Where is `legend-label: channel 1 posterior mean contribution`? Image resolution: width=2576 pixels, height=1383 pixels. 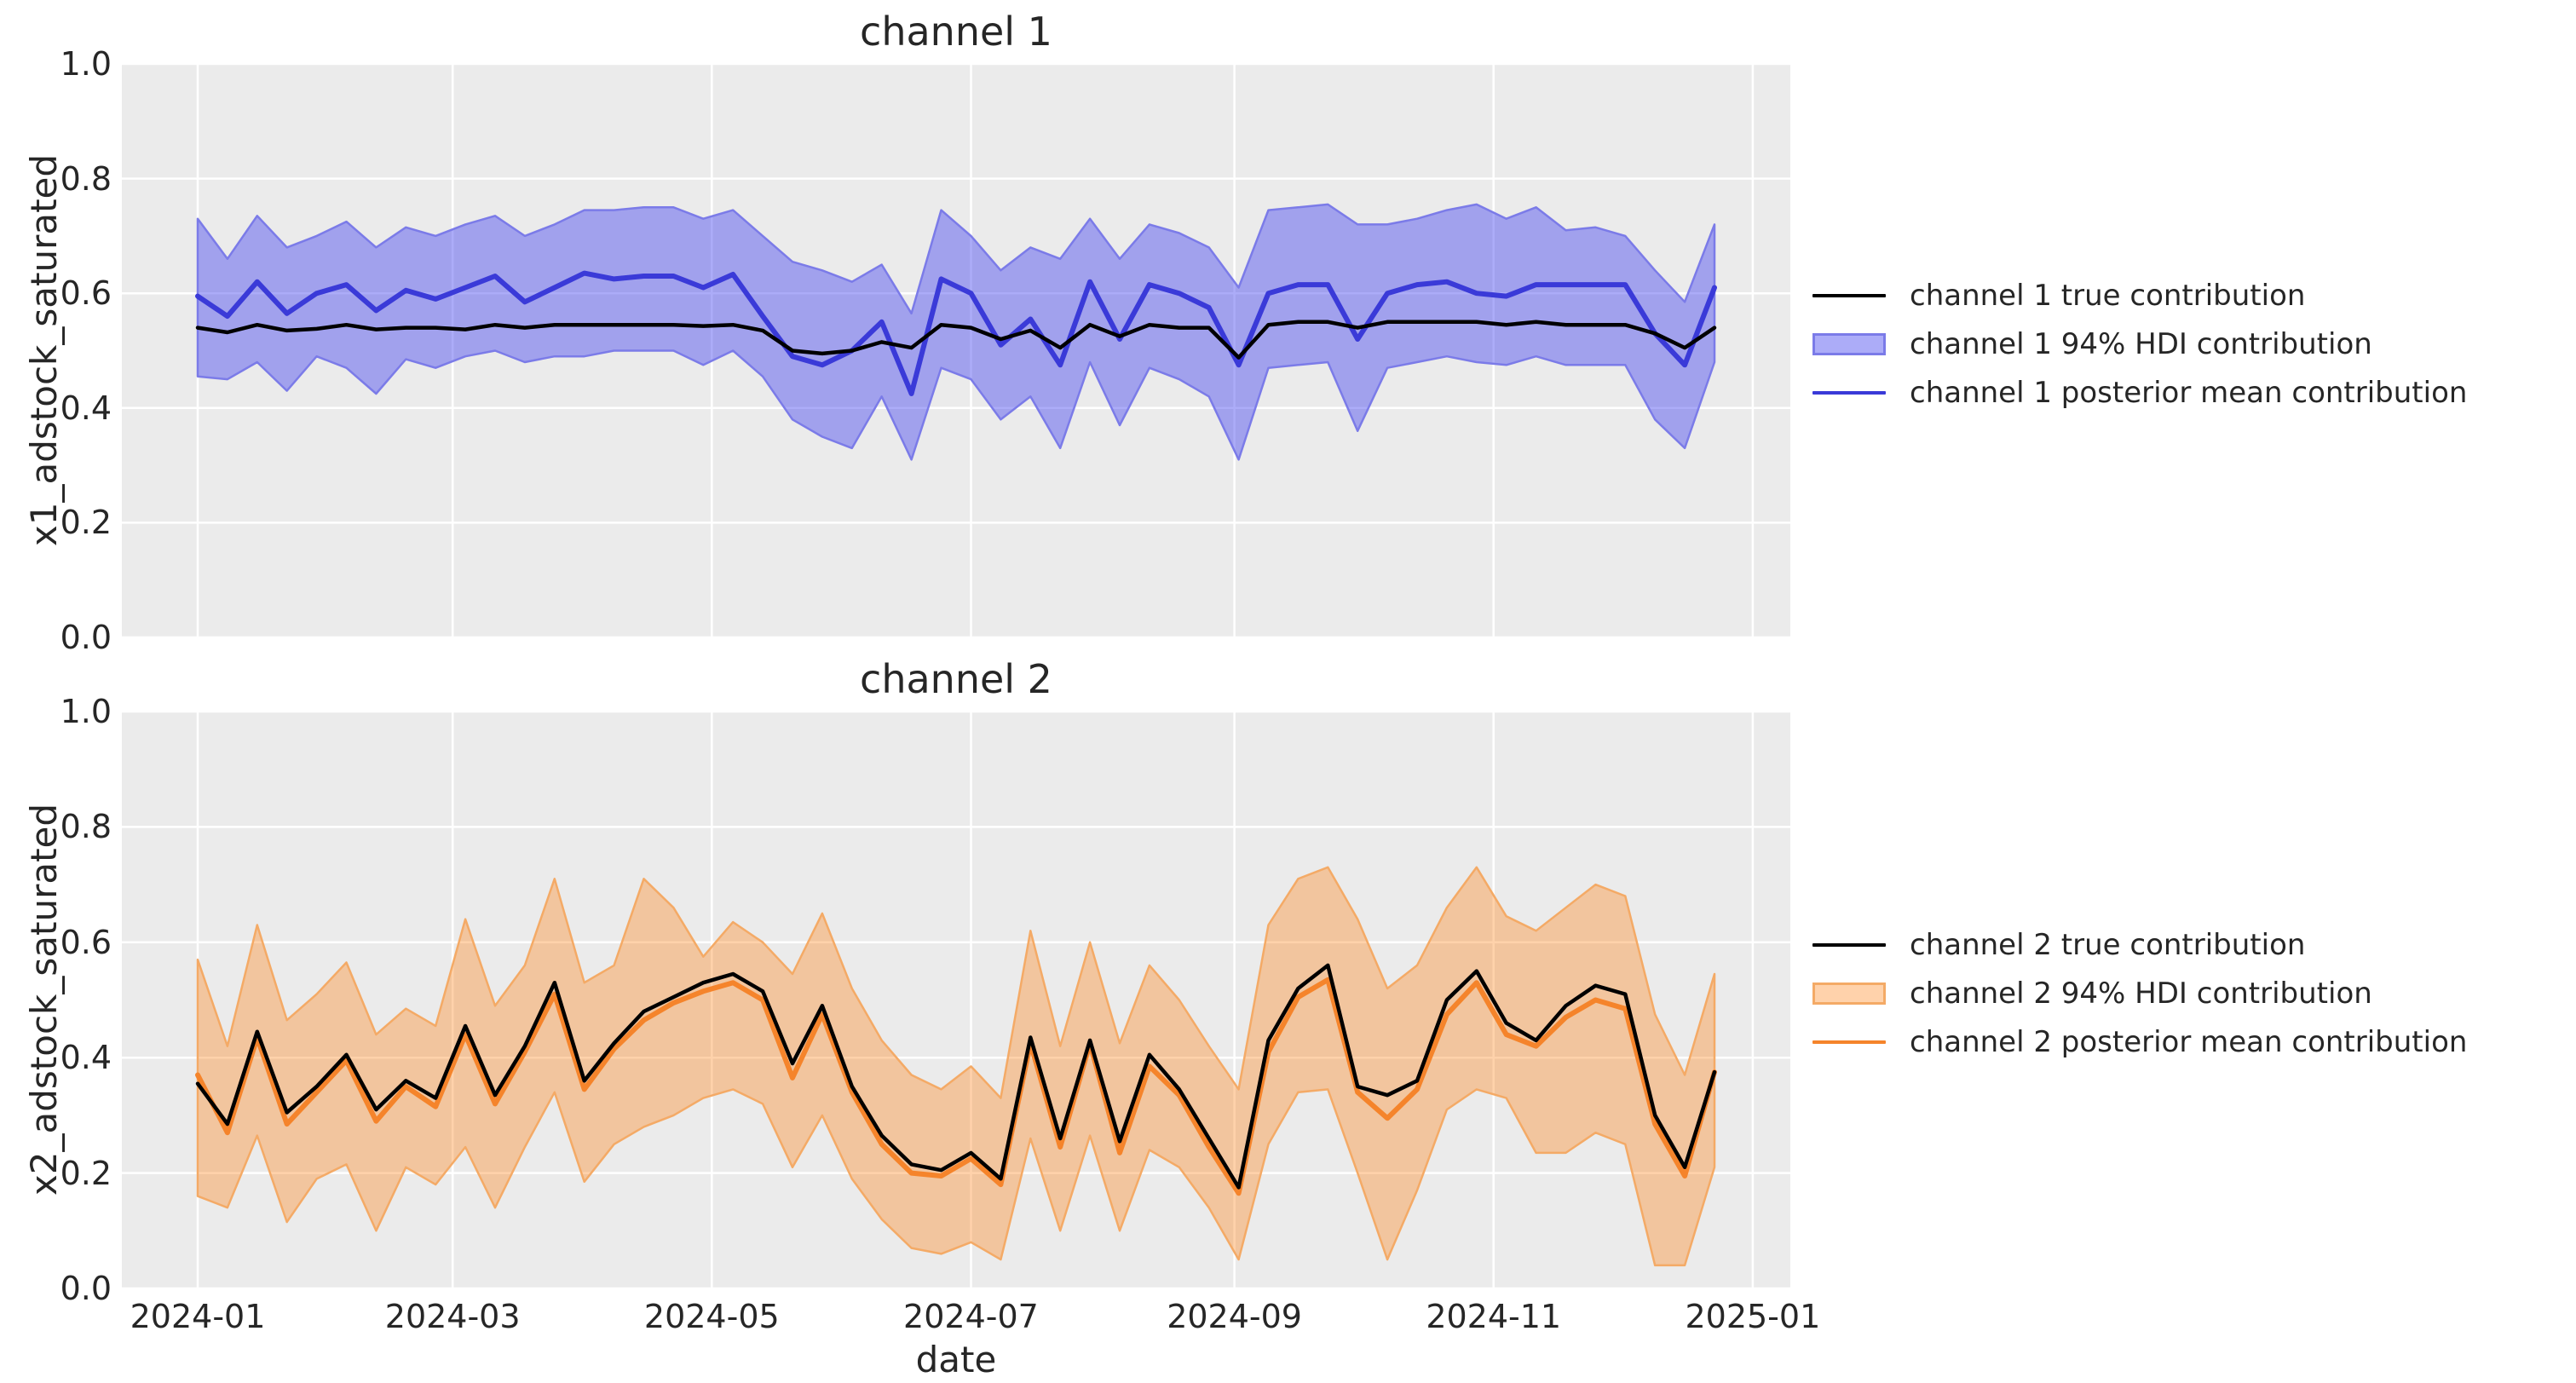
legend-label: channel 1 posterior mean contribution is located at coordinates (2189, 392).